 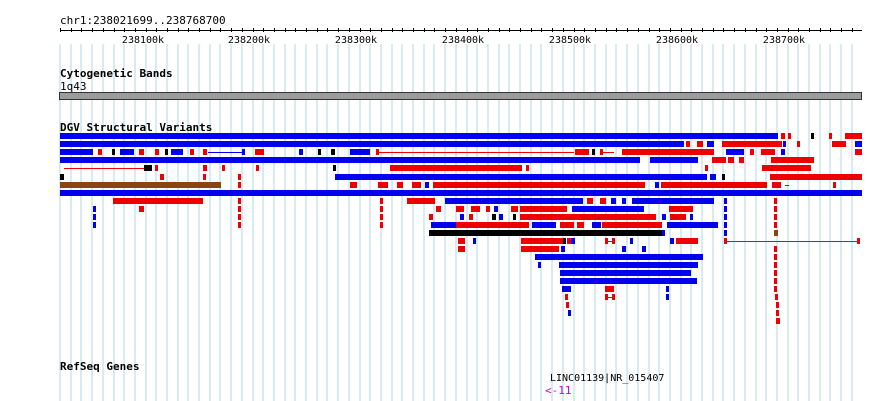 What do you see at coordinates (558, 390) in the screenshot?
I see `gene-feature-linc01139: <-11` at bounding box center [558, 390].